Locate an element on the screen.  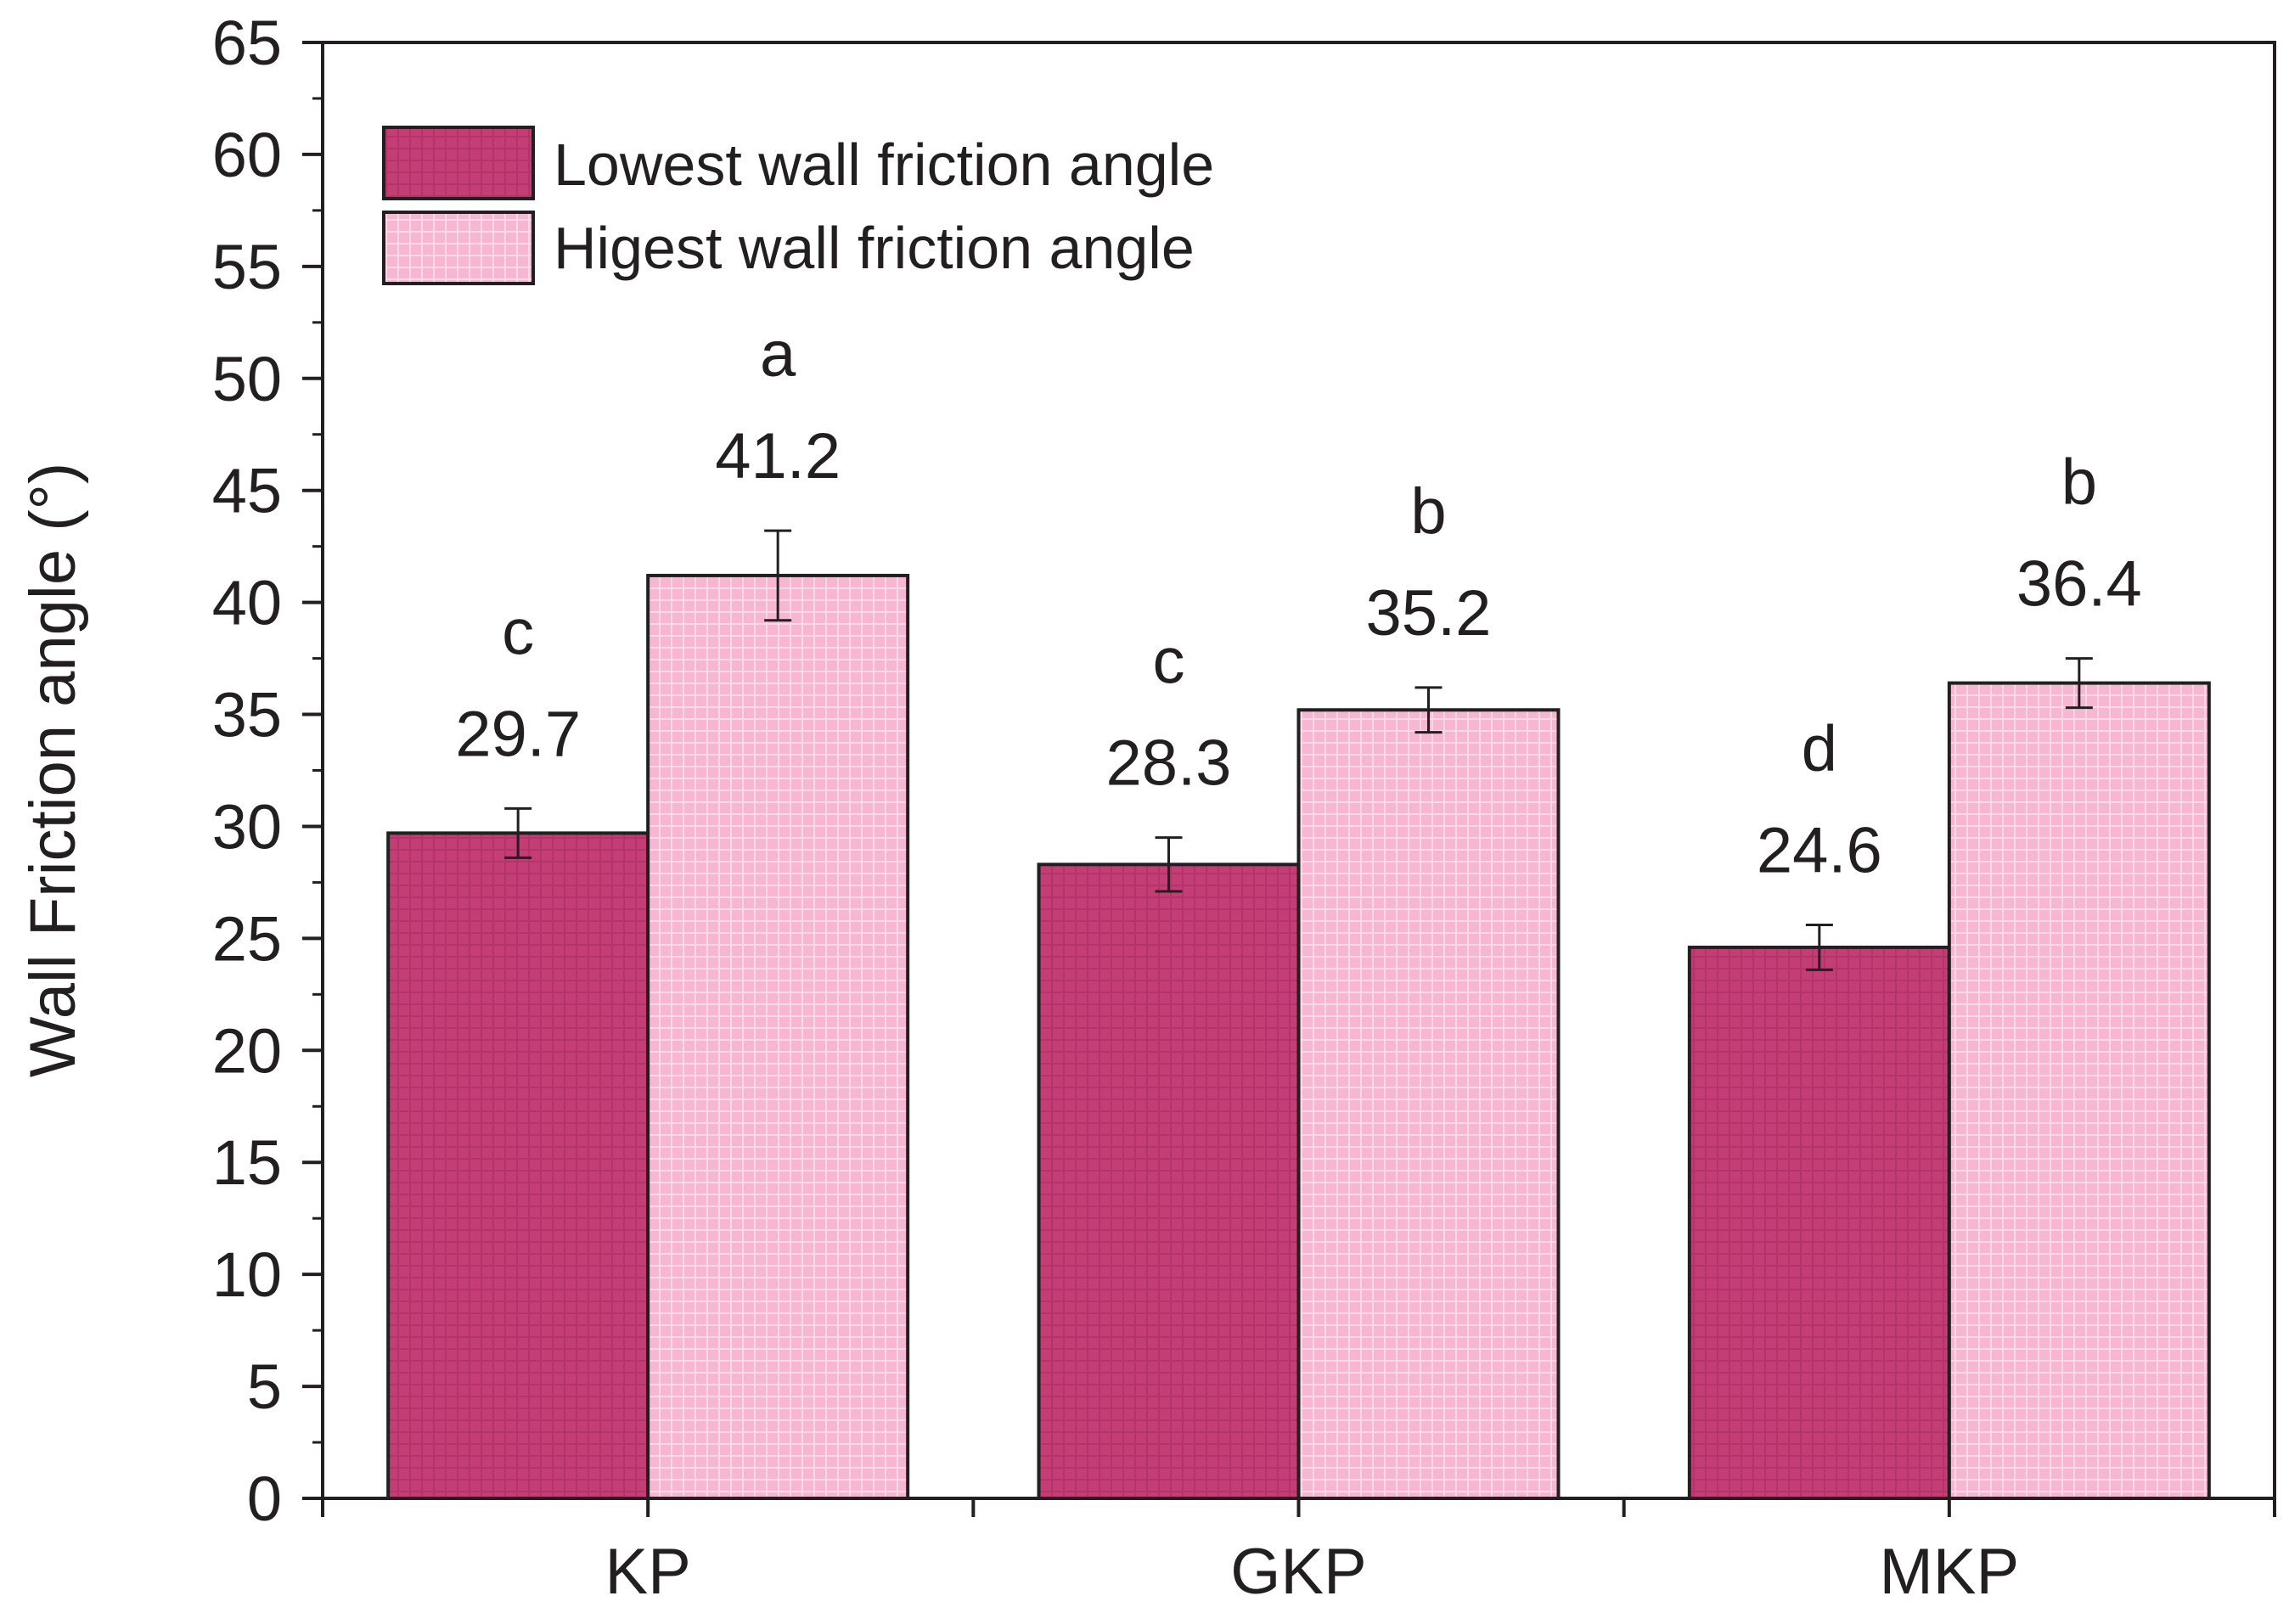
significance-letter: d is located at coordinates (1820, 749).